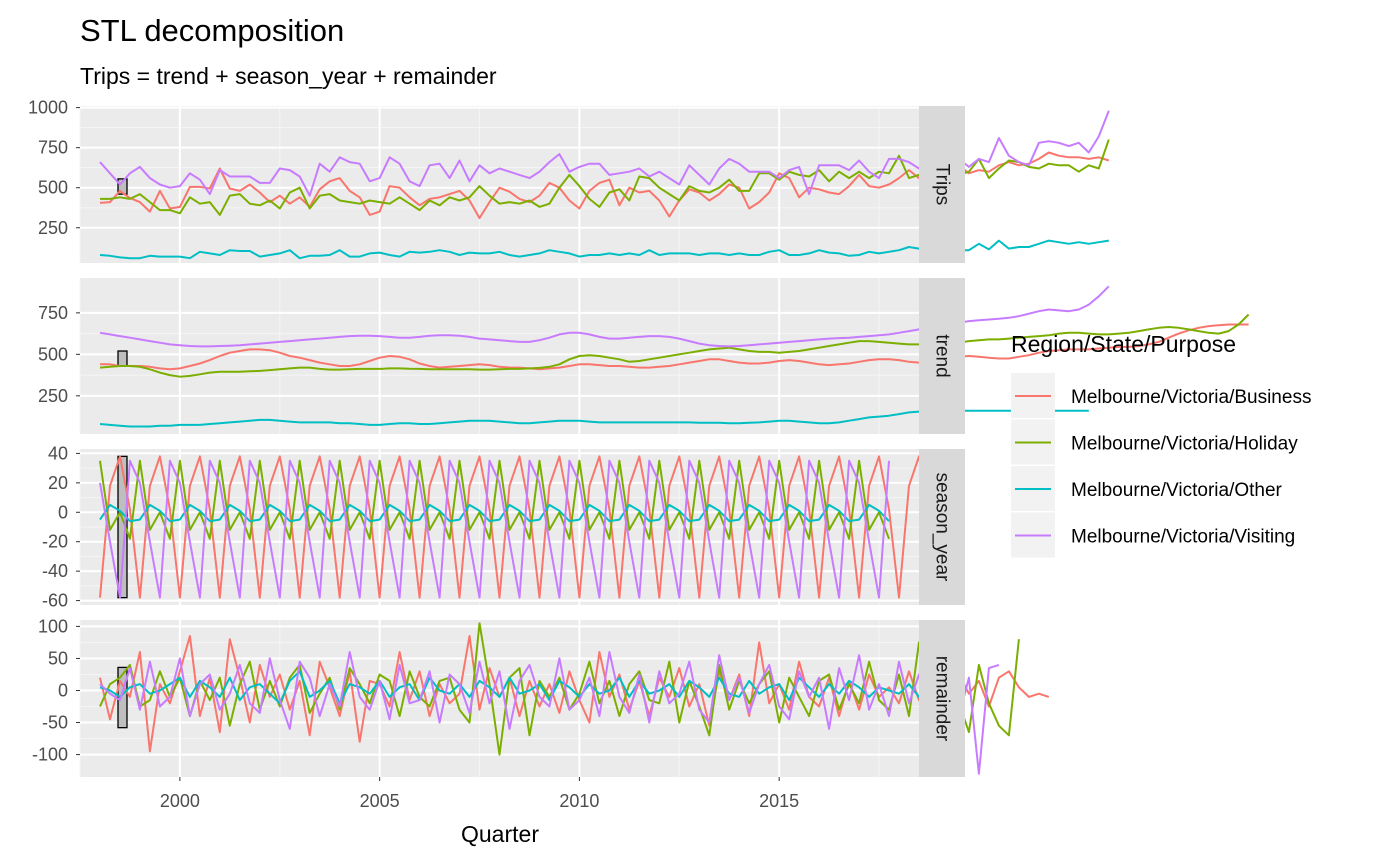  I want to click on y-tick-label: 20, so click(58, 483).